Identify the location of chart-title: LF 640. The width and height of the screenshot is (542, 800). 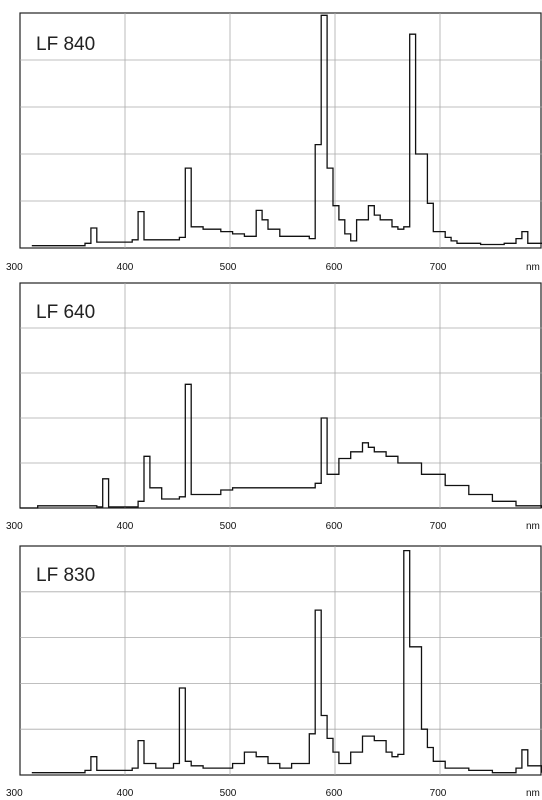
(65, 312).